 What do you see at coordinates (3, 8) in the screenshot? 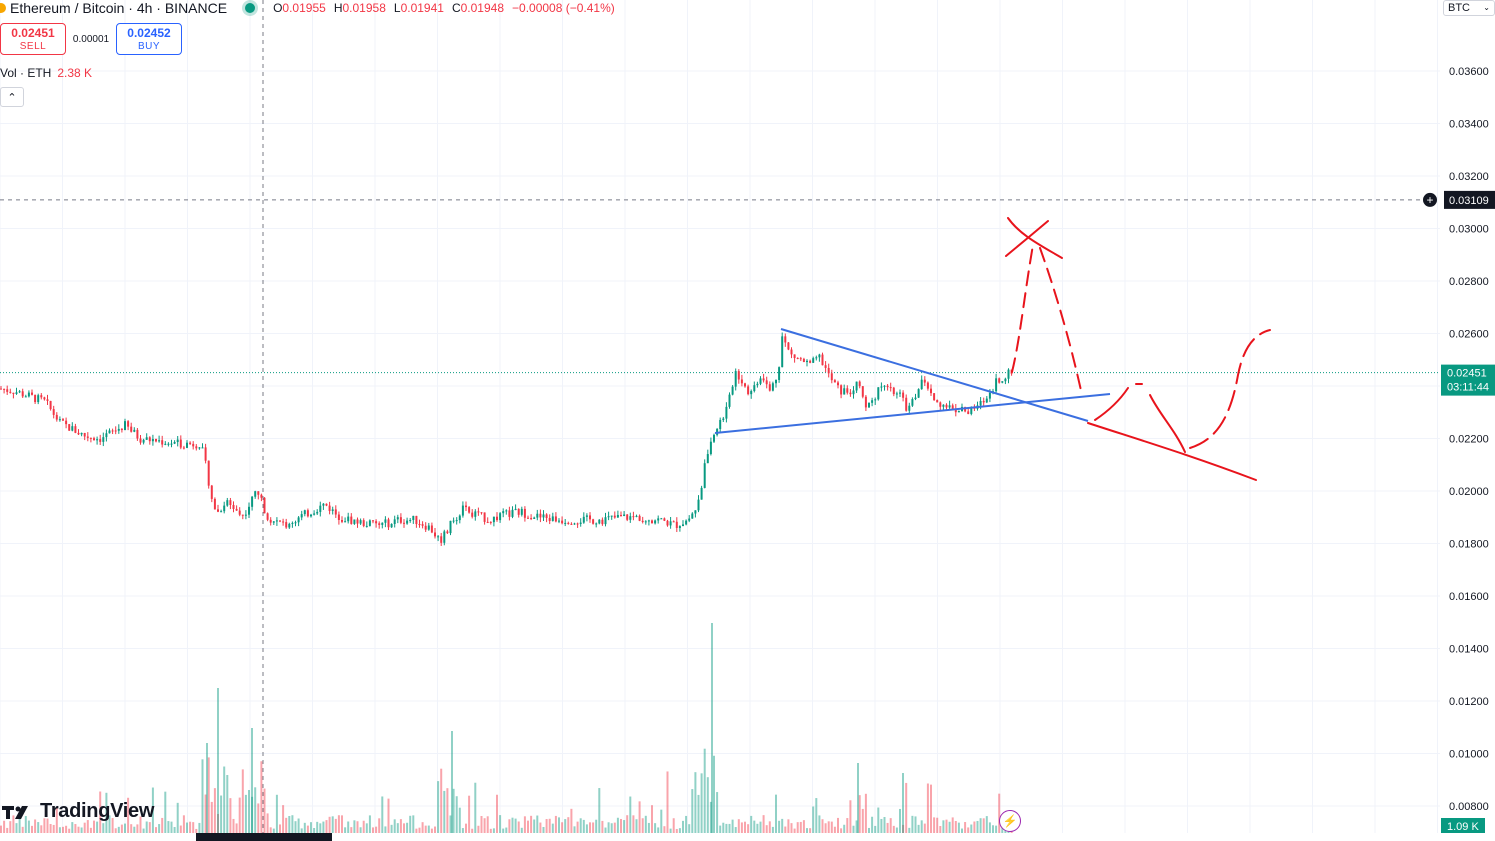
I see `eth-coin-icon` at bounding box center [3, 8].